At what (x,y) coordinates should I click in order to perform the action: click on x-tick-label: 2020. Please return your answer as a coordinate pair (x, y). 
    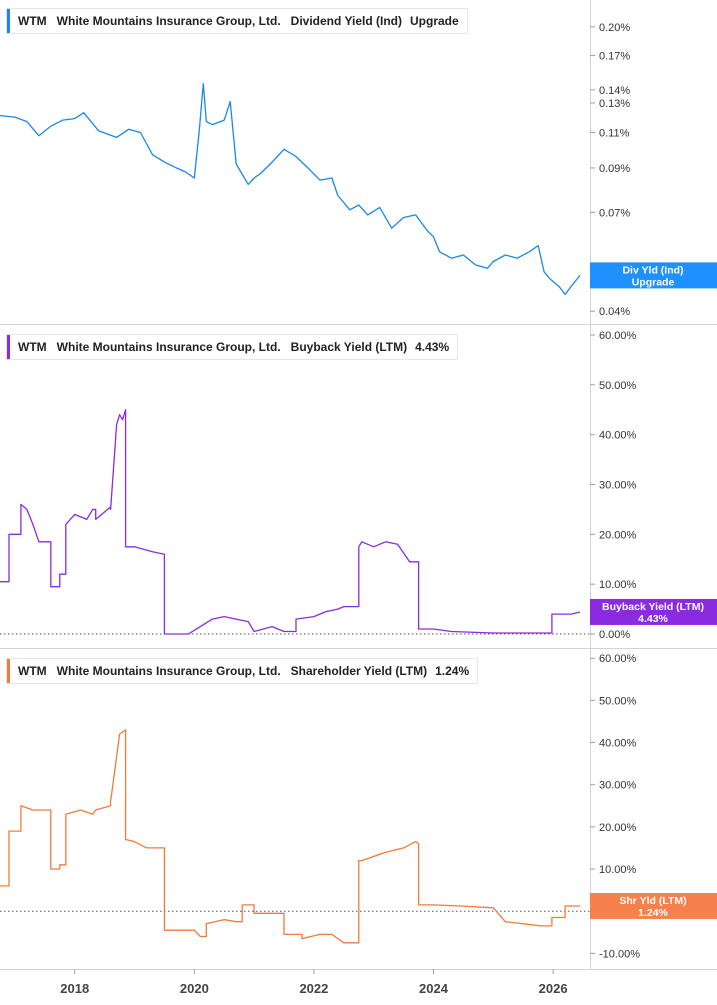
    Looking at the image, I should click on (194, 988).